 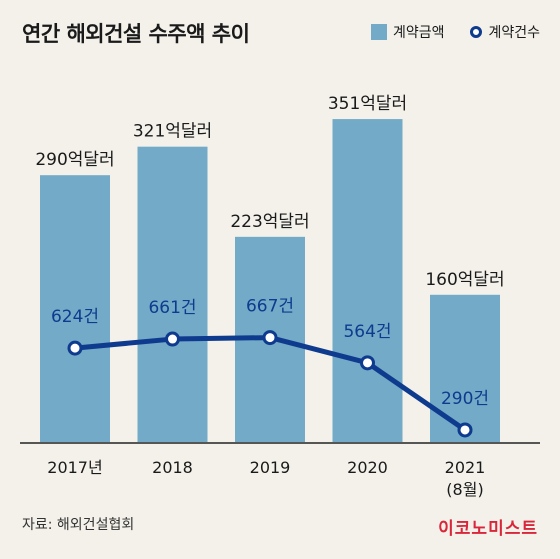 I want to click on source-note: 자료: 해외건설협회, so click(x=78, y=525).